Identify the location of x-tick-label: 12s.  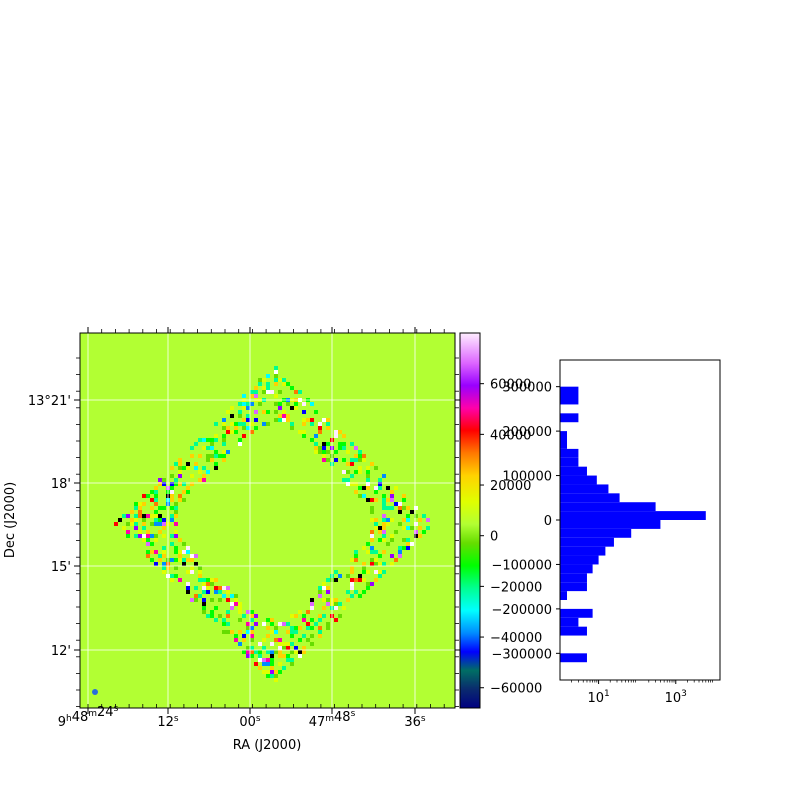
(168, 722).